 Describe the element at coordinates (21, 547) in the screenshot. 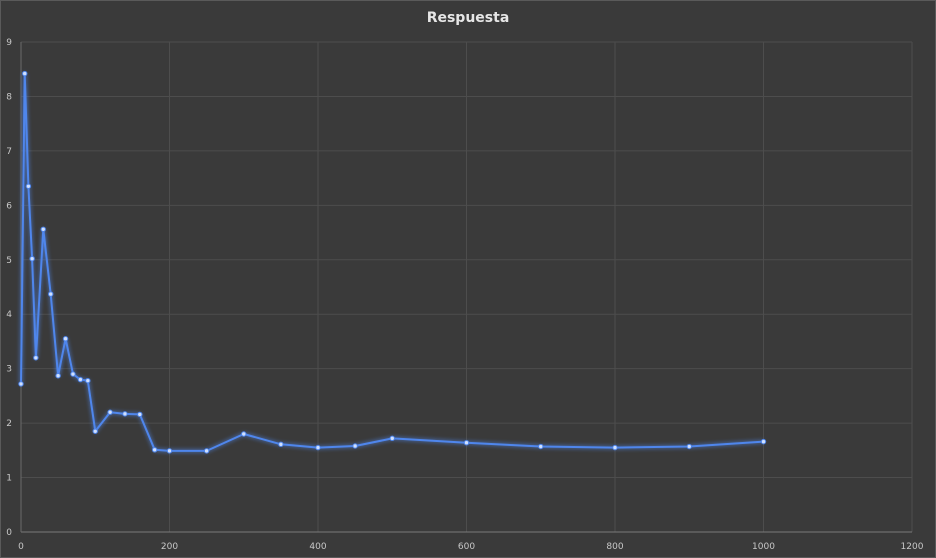

I see `x-tick-label: 0` at that location.